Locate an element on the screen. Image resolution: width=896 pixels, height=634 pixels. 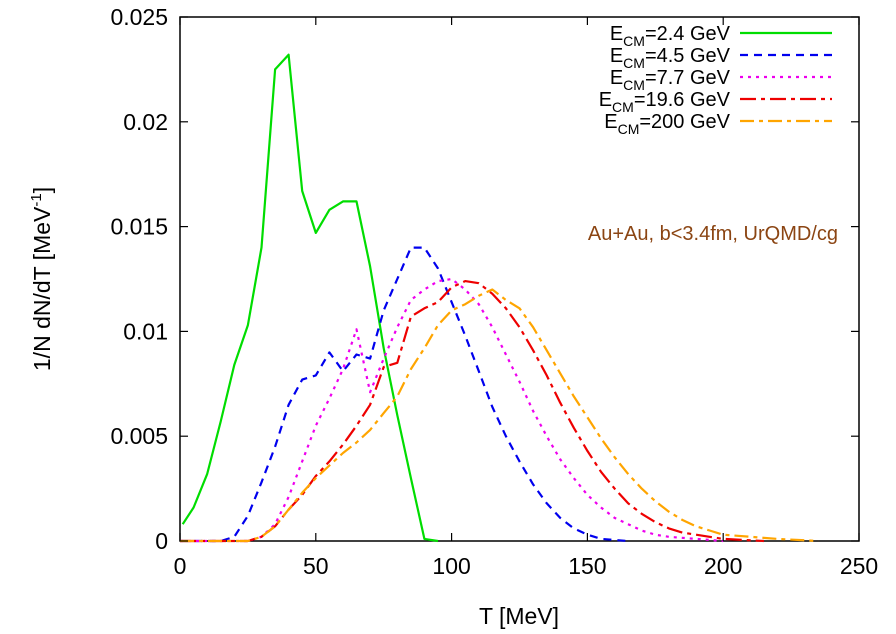
x-tick-label: 50 is located at coordinates (316, 566).